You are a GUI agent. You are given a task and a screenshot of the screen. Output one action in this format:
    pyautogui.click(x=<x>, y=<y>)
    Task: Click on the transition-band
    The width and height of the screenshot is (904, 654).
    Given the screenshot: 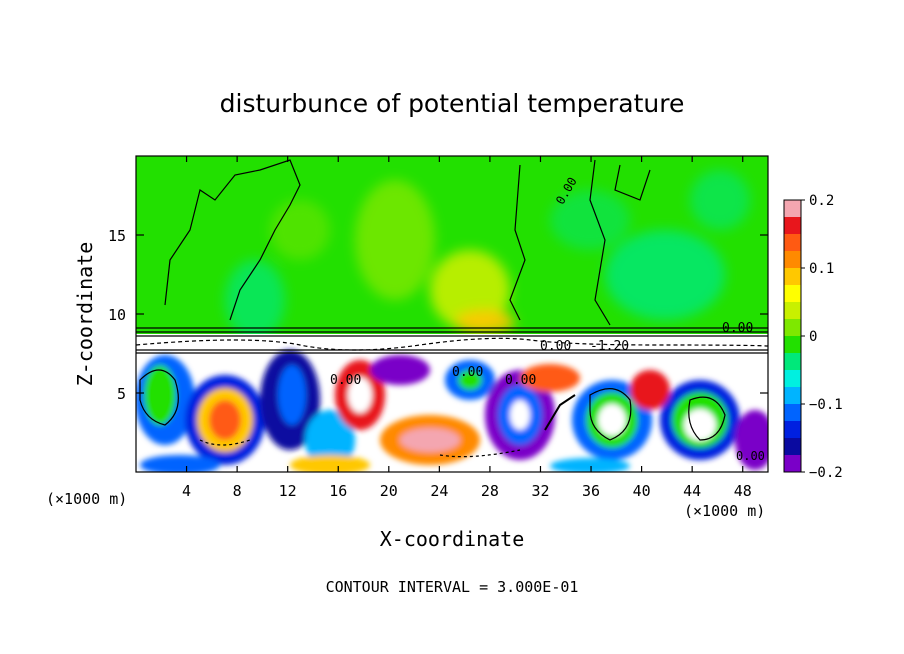 What is the action you would take?
    pyautogui.click(x=452, y=343)
    